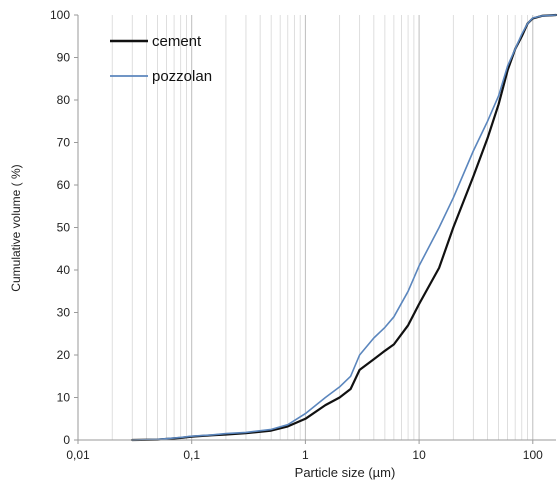  I want to click on y-tick-label: 0, so click(66, 440).